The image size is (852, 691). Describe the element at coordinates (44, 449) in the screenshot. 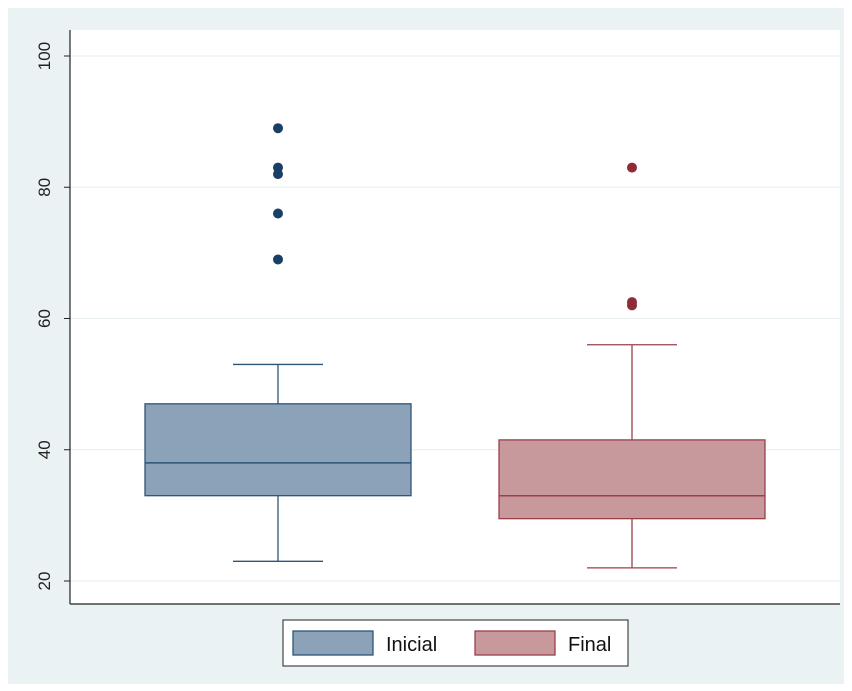

I see `y-tick-label: 40` at that location.